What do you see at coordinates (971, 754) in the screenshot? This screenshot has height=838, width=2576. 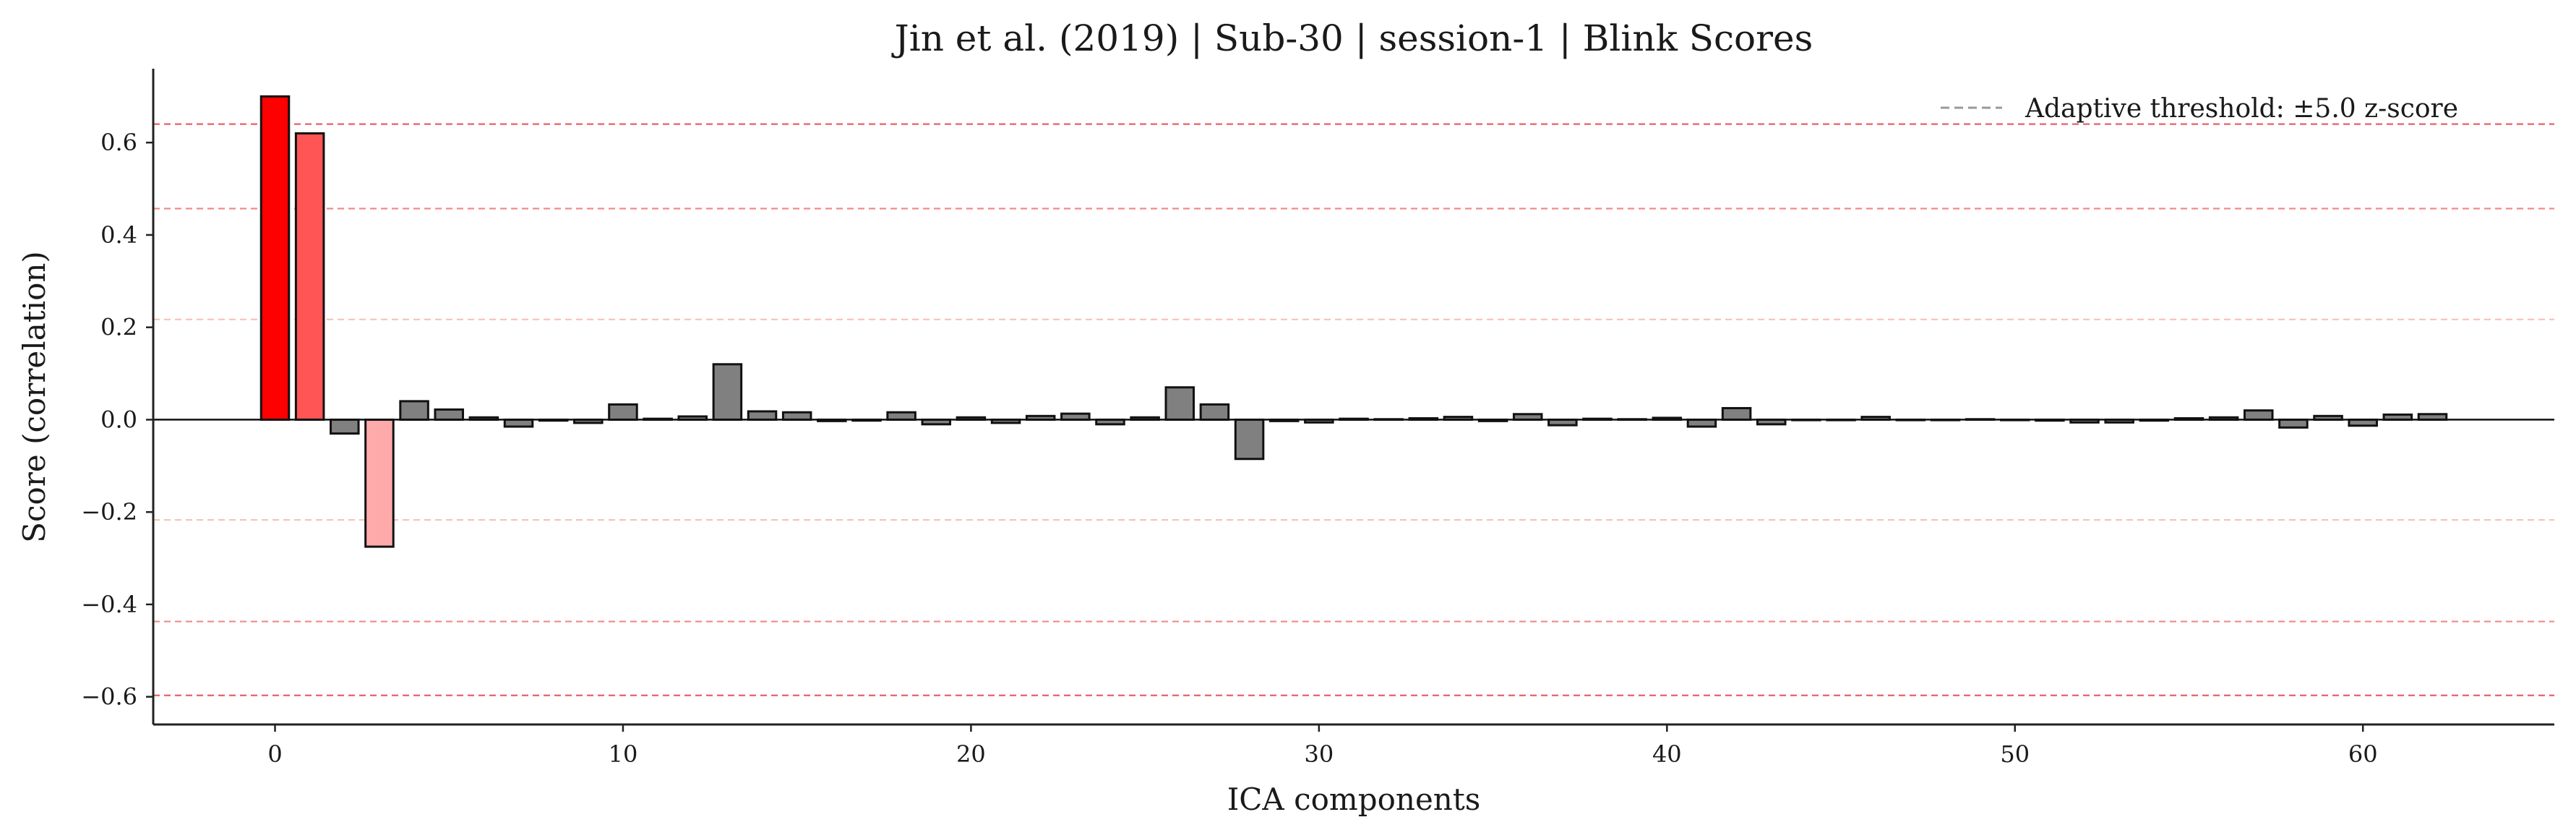 I see `x-tick-label: 20` at bounding box center [971, 754].